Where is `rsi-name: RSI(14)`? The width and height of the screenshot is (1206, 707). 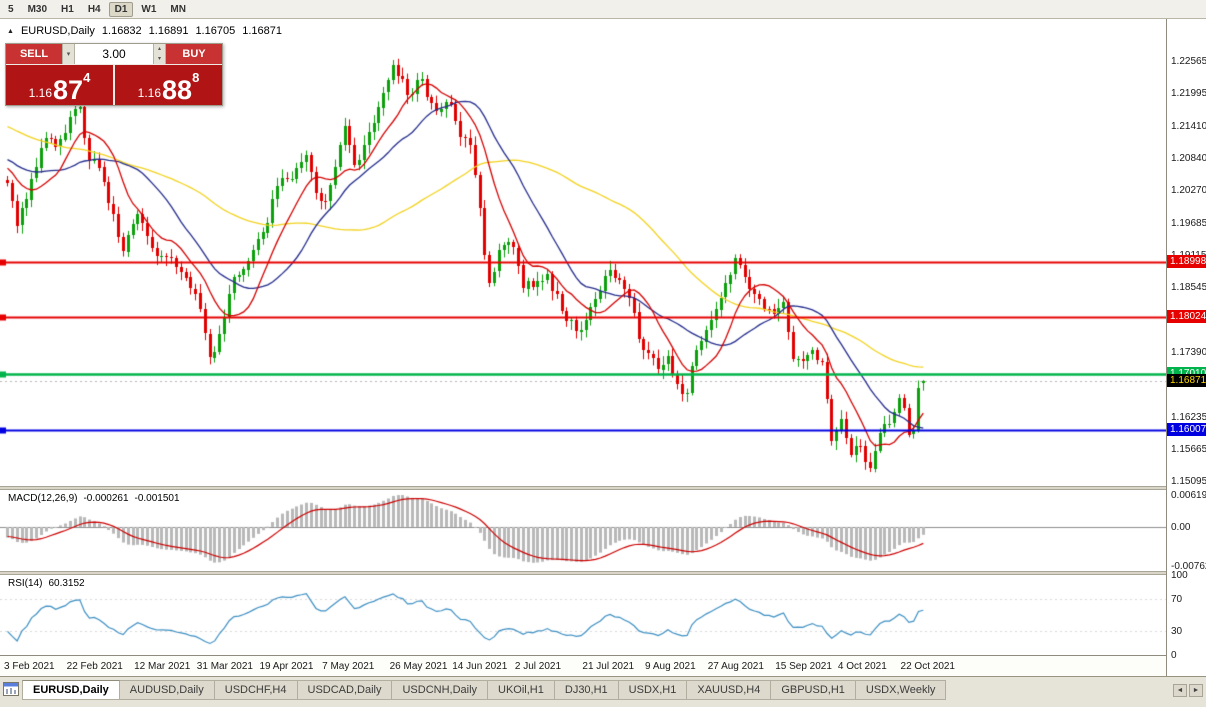
rsi-name: RSI(14) is located at coordinates (25, 583).